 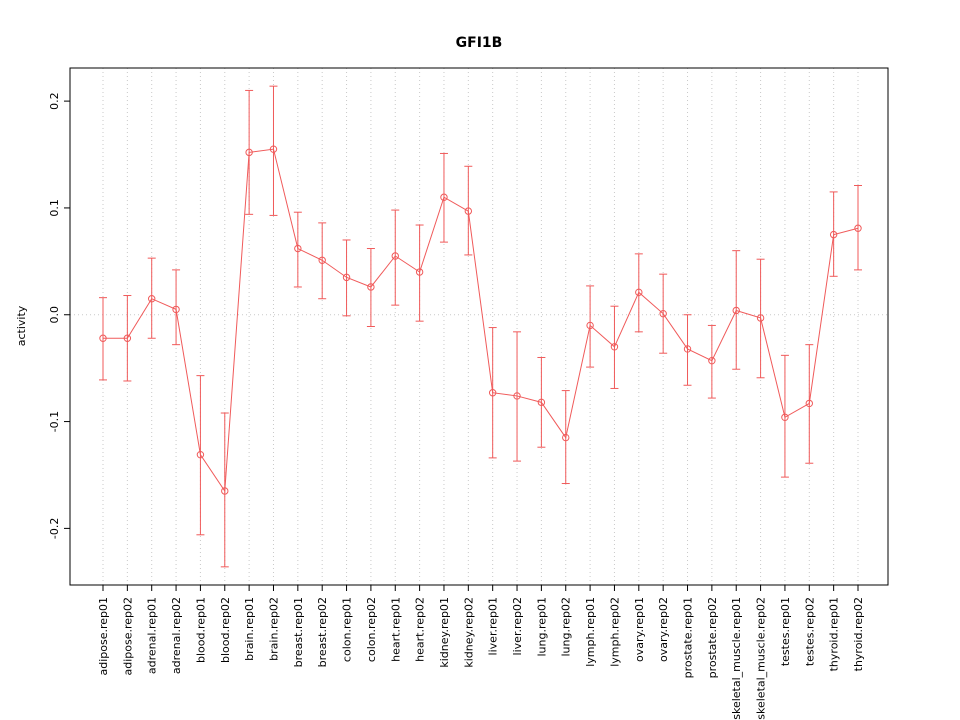 I want to click on x-tick-label: adipose.rep02, so click(x=127, y=636).